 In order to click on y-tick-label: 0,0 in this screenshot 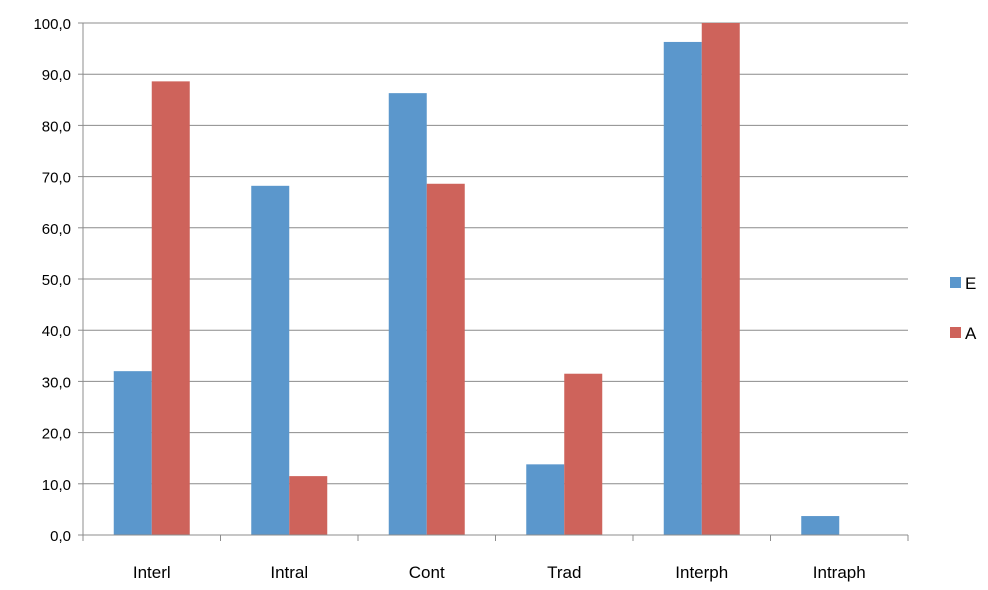, I will do `click(60, 536)`.